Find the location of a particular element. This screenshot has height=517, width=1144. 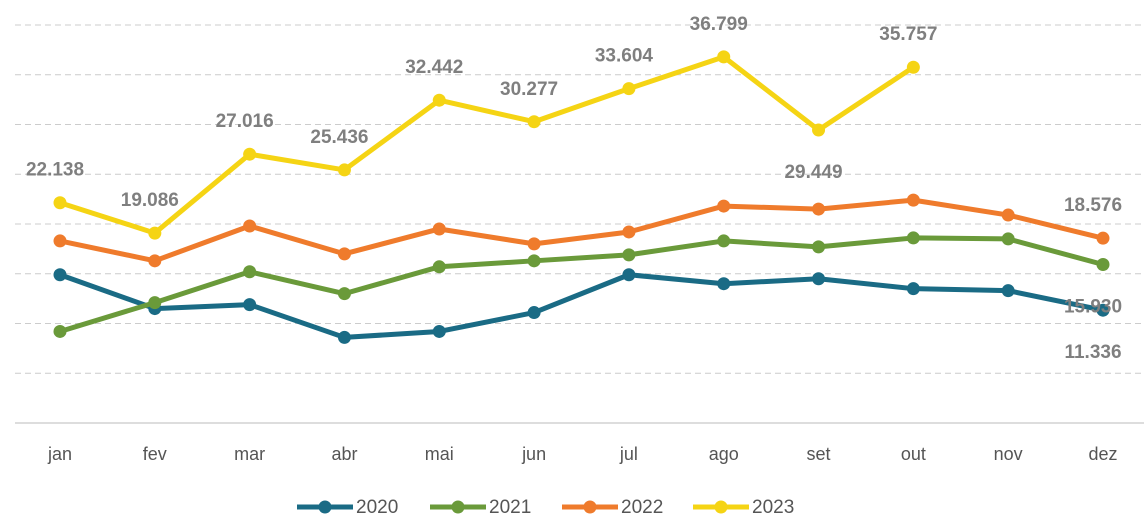

data-label: 19.086 is located at coordinates (150, 200).